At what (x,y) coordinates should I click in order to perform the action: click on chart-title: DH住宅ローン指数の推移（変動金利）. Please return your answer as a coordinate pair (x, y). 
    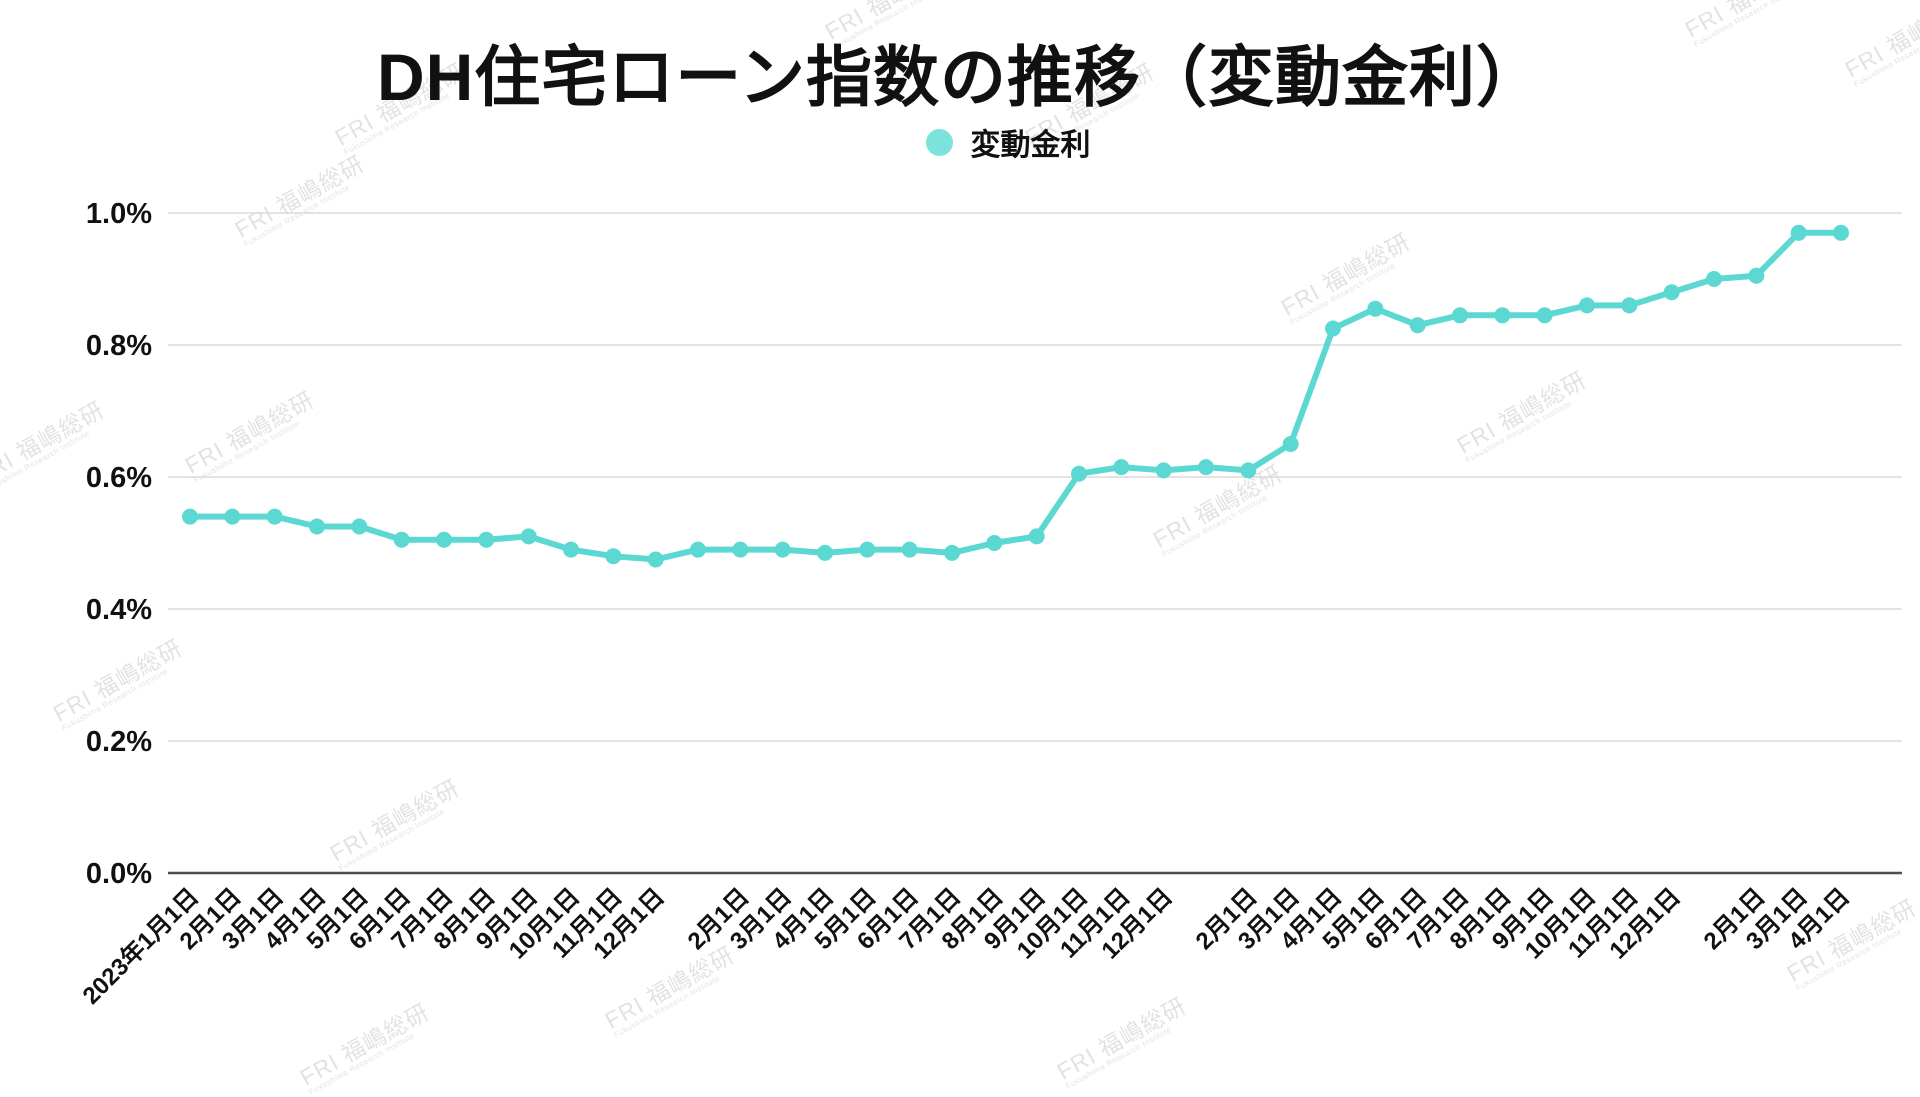
    Looking at the image, I should click on (960, 77).